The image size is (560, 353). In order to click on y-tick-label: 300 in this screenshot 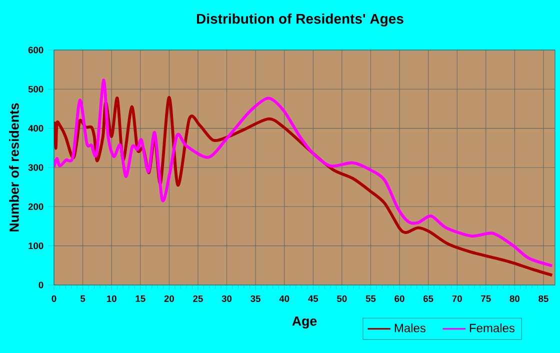, I will do `click(36, 167)`.